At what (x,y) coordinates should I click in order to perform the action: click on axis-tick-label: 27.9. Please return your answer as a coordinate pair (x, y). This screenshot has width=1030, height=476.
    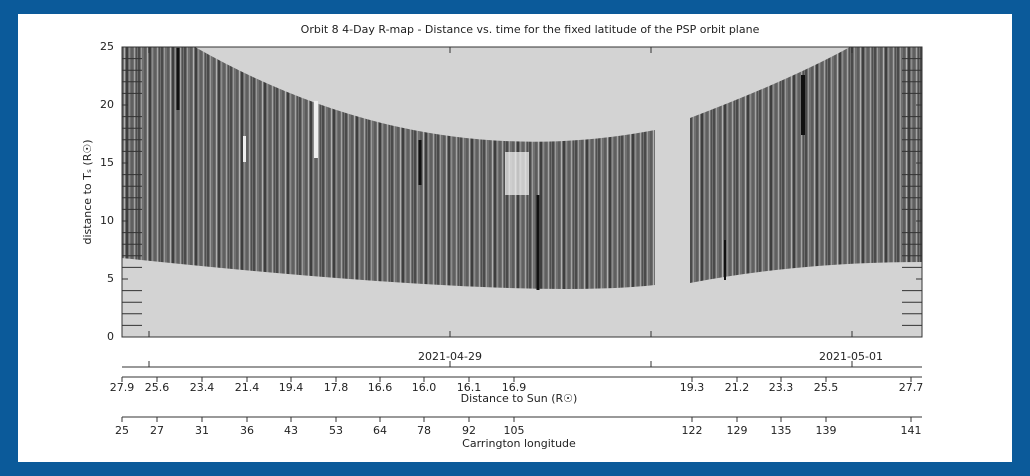
    Looking at the image, I should click on (122, 387).